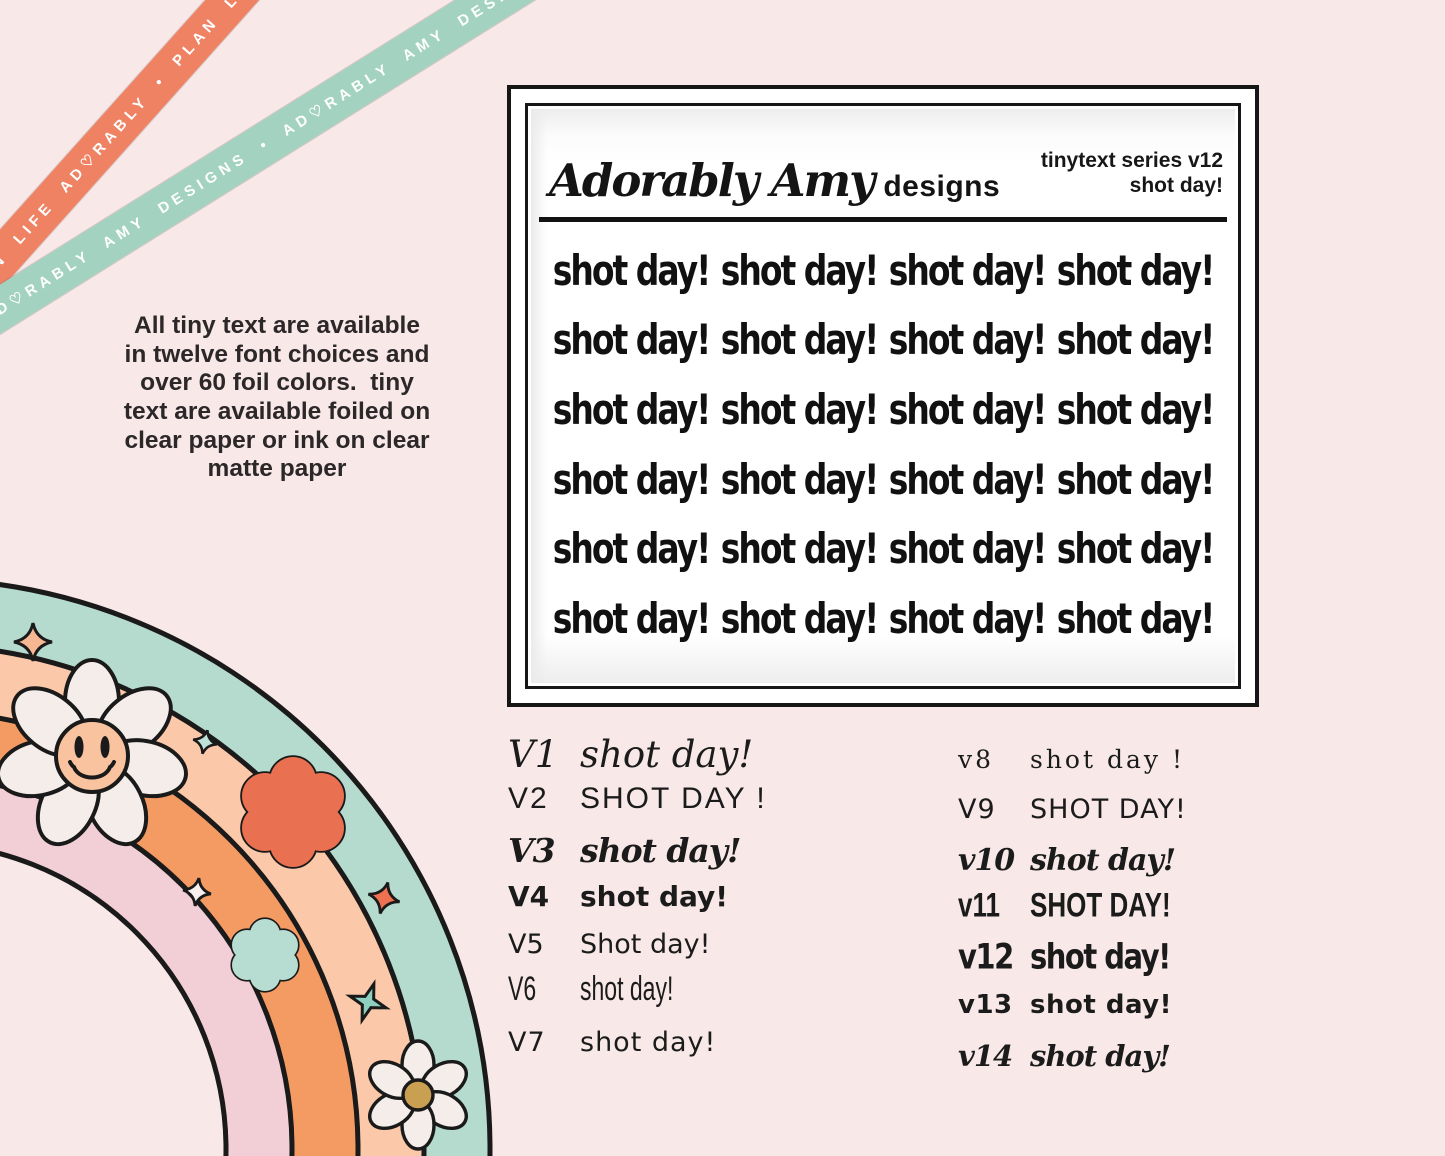  I want to click on version-label: V4, so click(529, 896).